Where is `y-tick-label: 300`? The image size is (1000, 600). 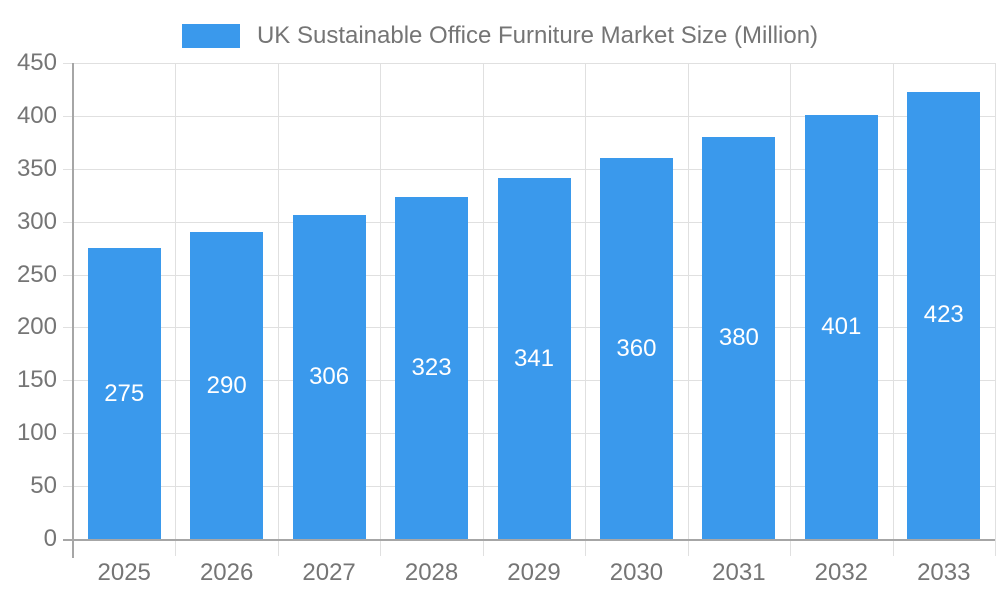
y-tick-label: 300 is located at coordinates (36, 221).